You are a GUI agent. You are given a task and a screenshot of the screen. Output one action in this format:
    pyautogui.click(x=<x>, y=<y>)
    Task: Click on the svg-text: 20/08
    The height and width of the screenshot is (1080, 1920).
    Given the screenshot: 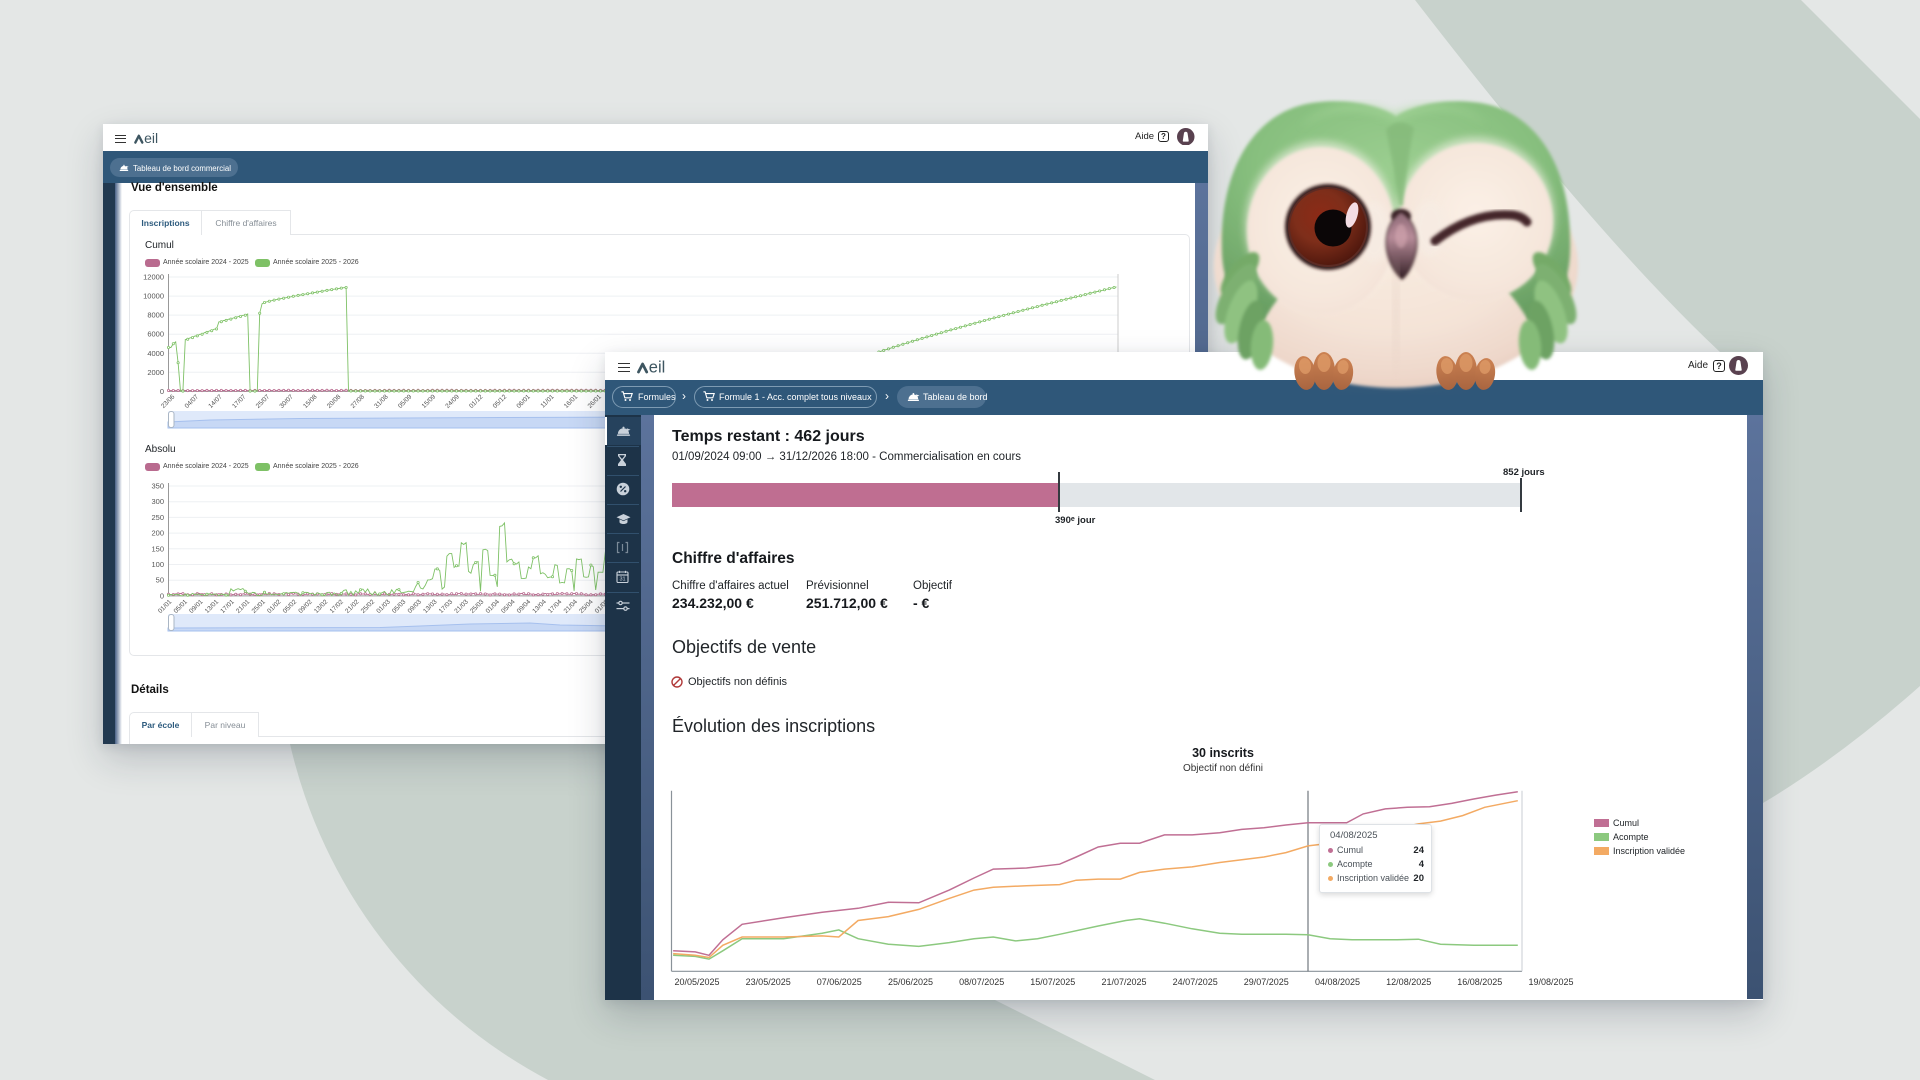 What is the action you would take?
    pyautogui.click(x=334, y=401)
    